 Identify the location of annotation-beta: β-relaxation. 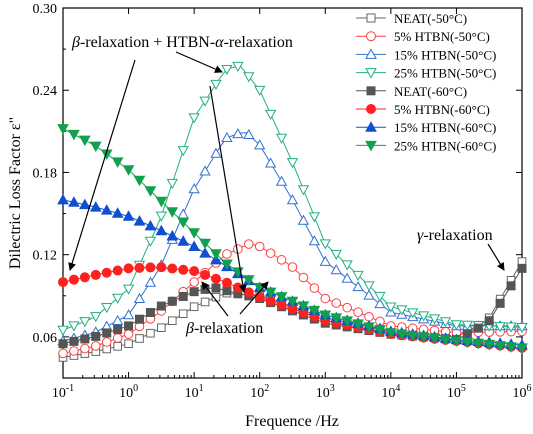
(224, 328).